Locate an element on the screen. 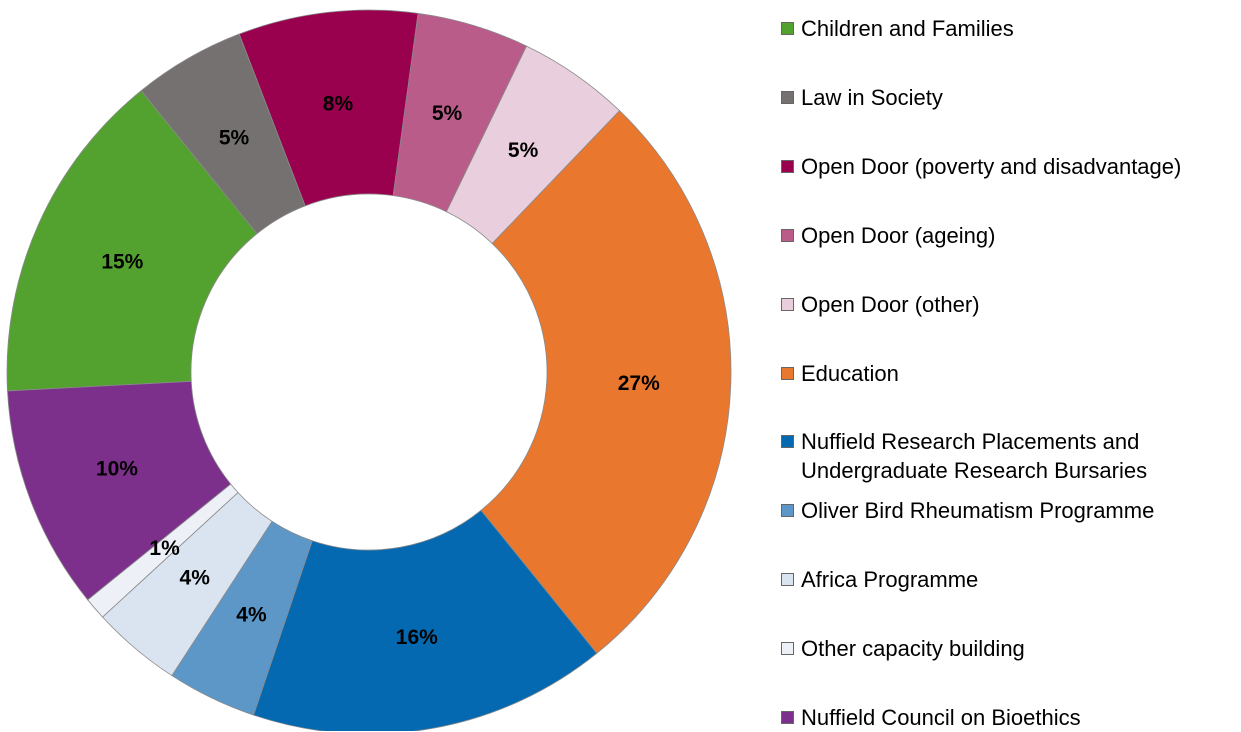 This screenshot has height=732, width=1241. legend-item-oliver-bird-rheumatism-programme: Oliver Bird Rheumatism Programme is located at coordinates (967, 510).